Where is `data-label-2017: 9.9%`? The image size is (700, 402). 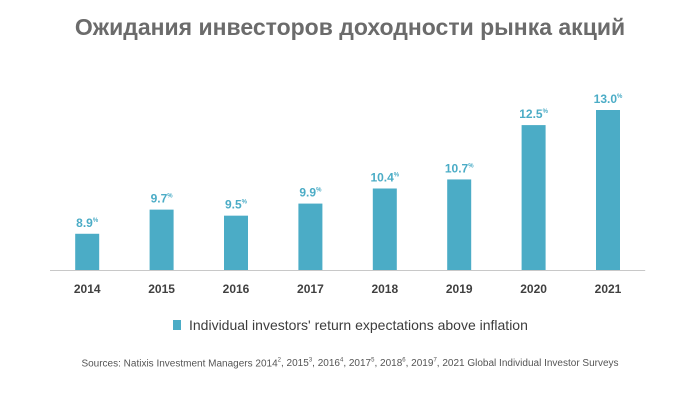
data-label-2017: 9.9% is located at coordinates (310, 193).